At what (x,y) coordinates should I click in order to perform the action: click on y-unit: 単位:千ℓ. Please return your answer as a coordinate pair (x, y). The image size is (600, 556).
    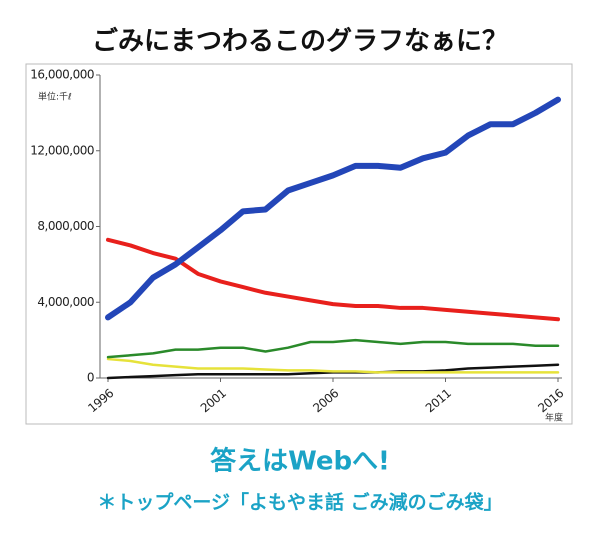
    Looking at the image, I should click on (55, 97).